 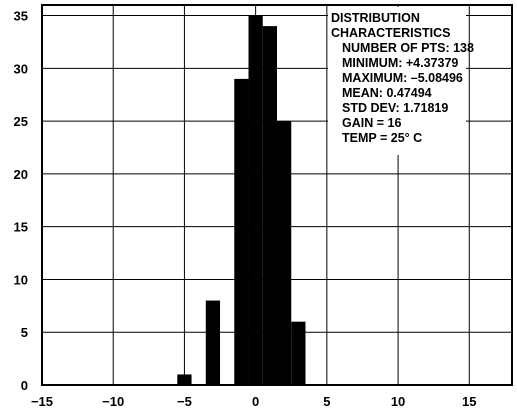 What do you see at coordinates (469, 401) in the screenshot?
I see `x-tick-label: 15` at bounding box center [469, 401].